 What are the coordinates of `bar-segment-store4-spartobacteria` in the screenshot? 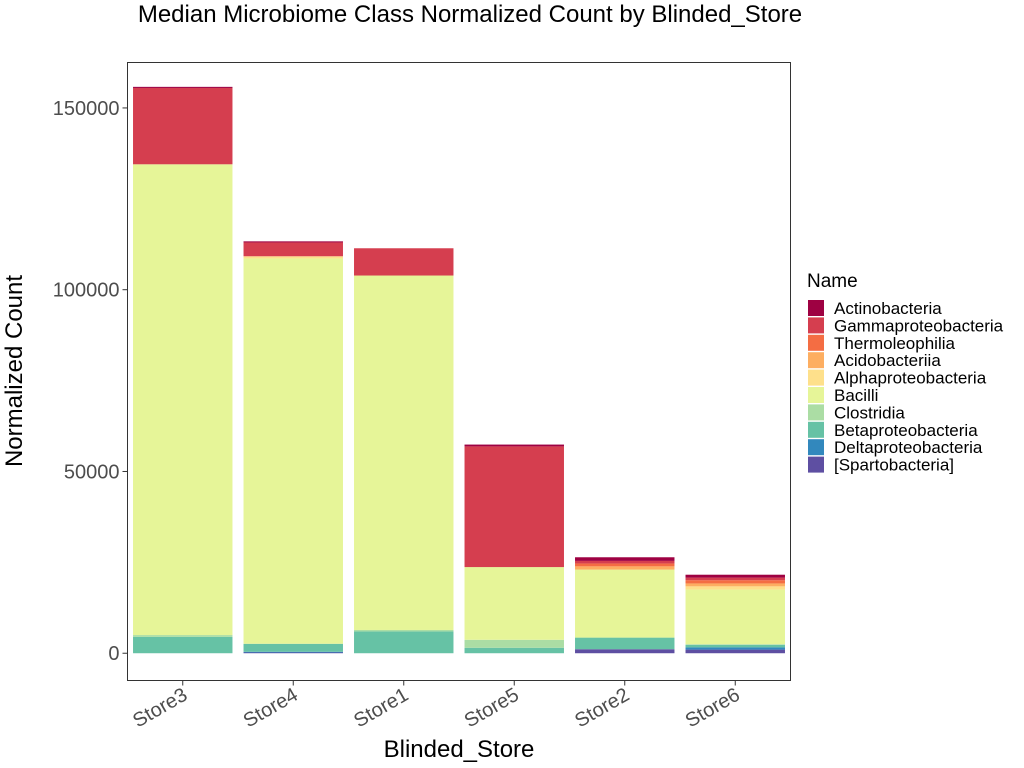 It's located at (293, 653).